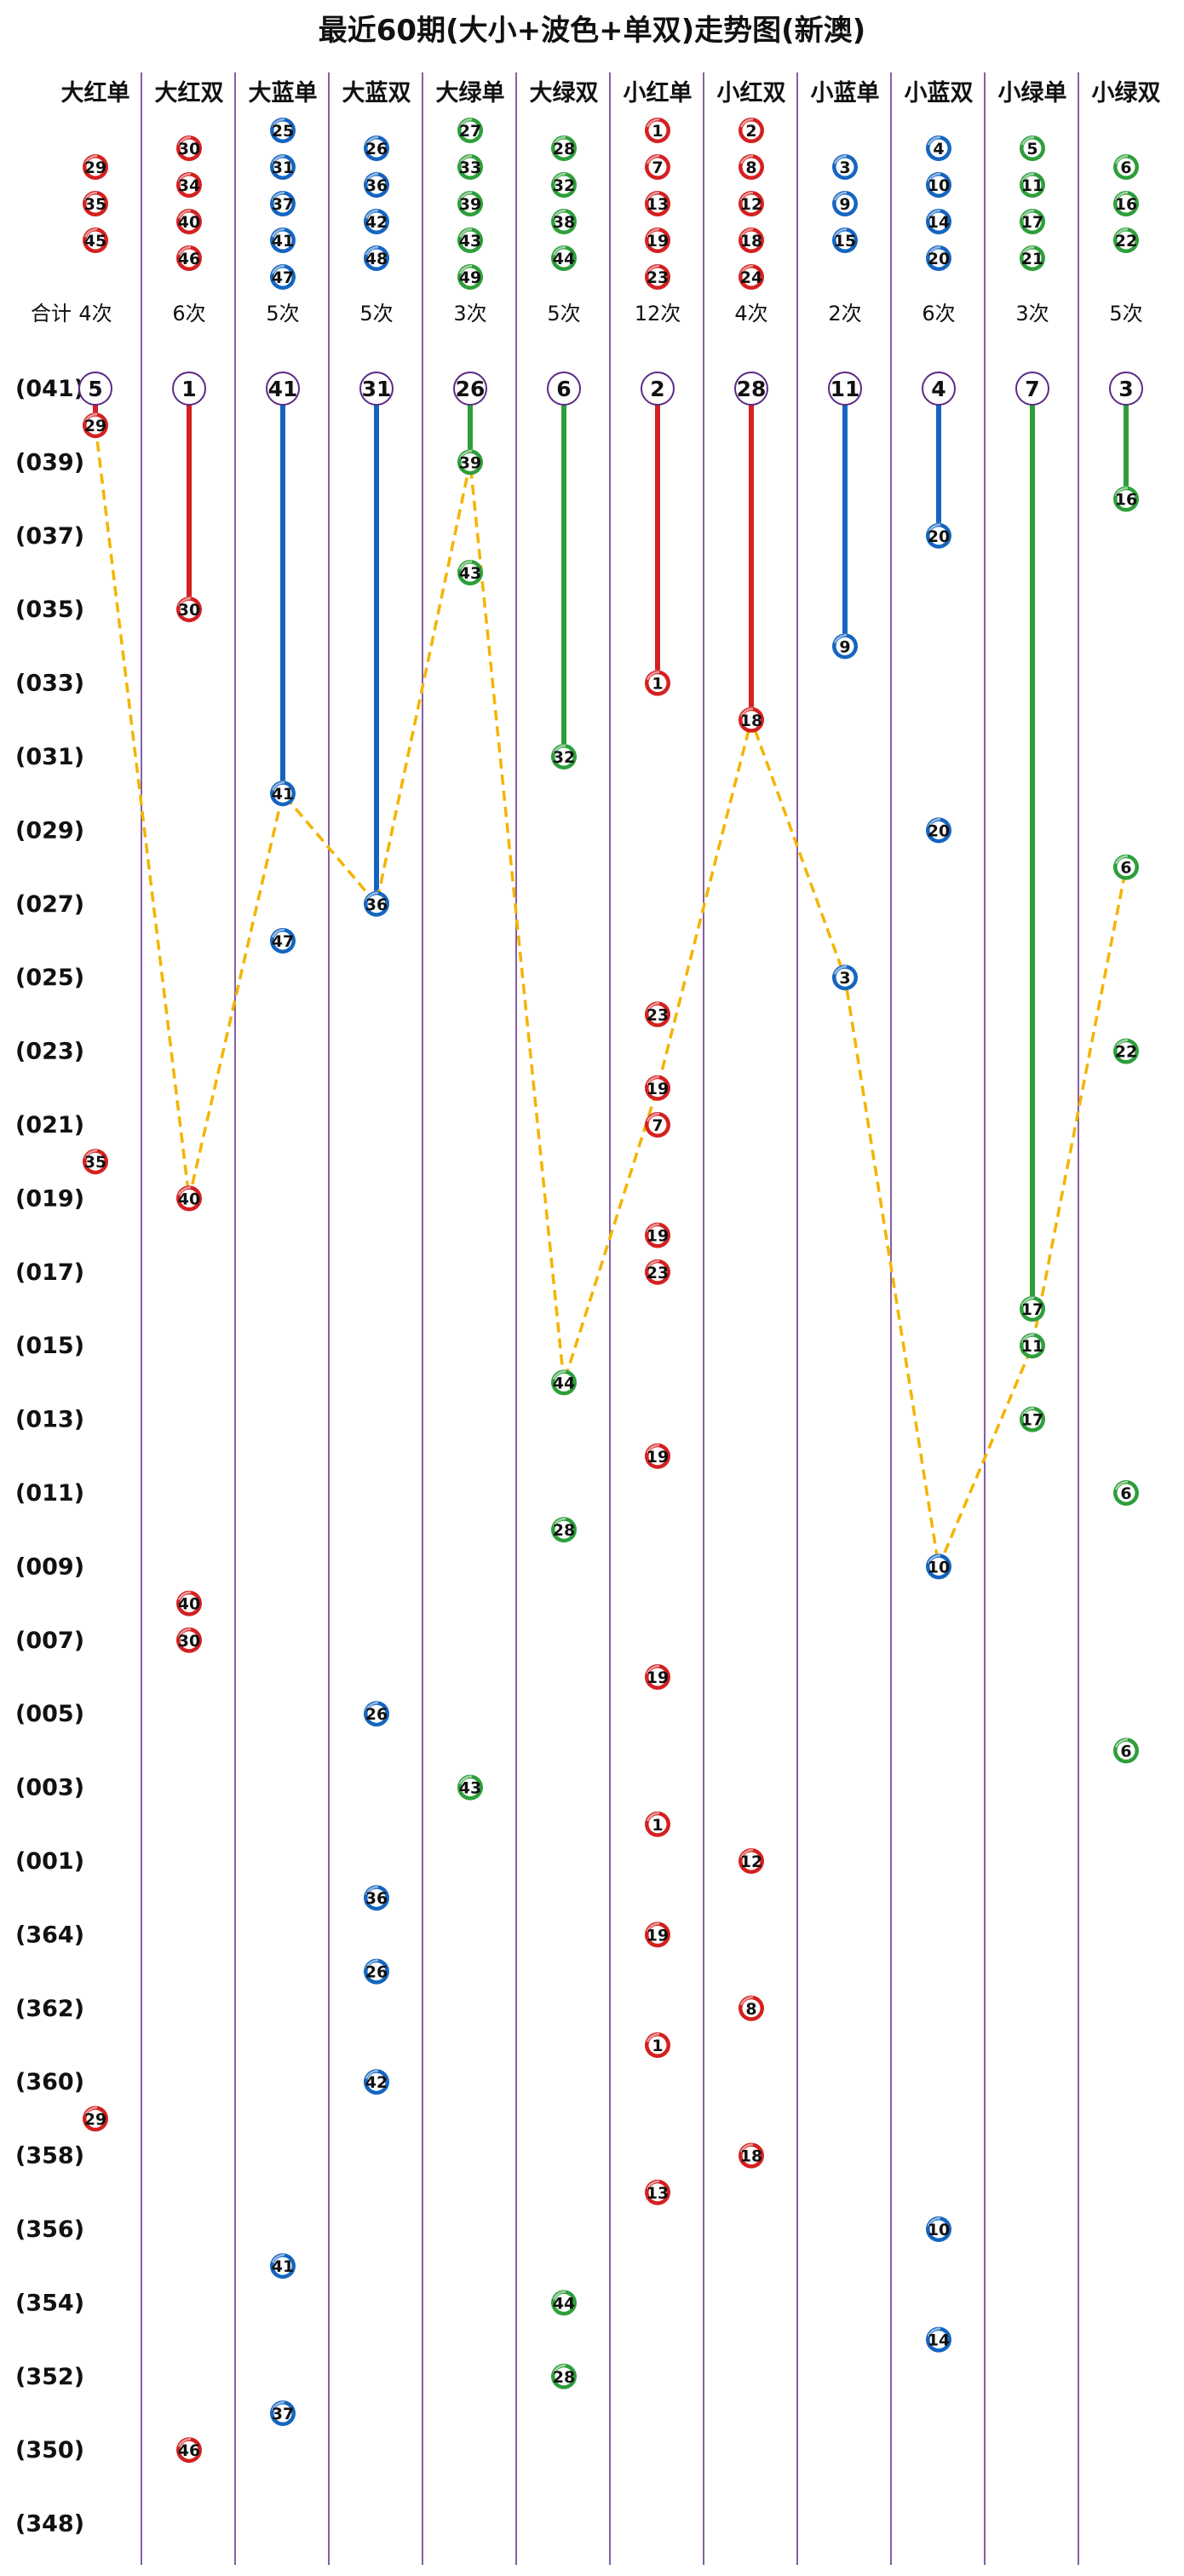 The image size is (1184, 2576). I want to click on ball-number: 26, so click(376, 149).